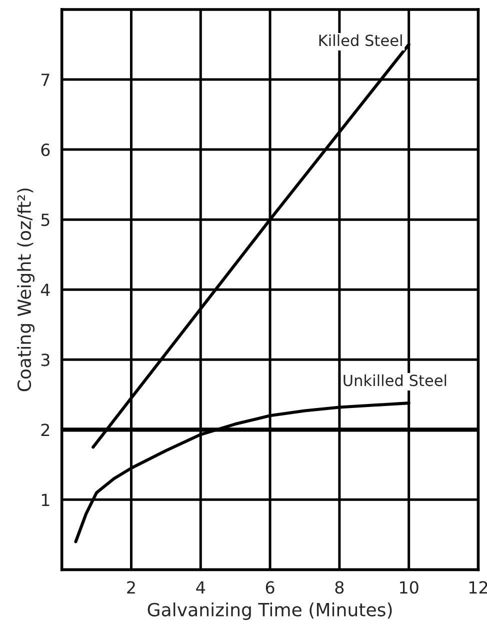  I want to click on x-tick-label: 2, so click(131, 587).